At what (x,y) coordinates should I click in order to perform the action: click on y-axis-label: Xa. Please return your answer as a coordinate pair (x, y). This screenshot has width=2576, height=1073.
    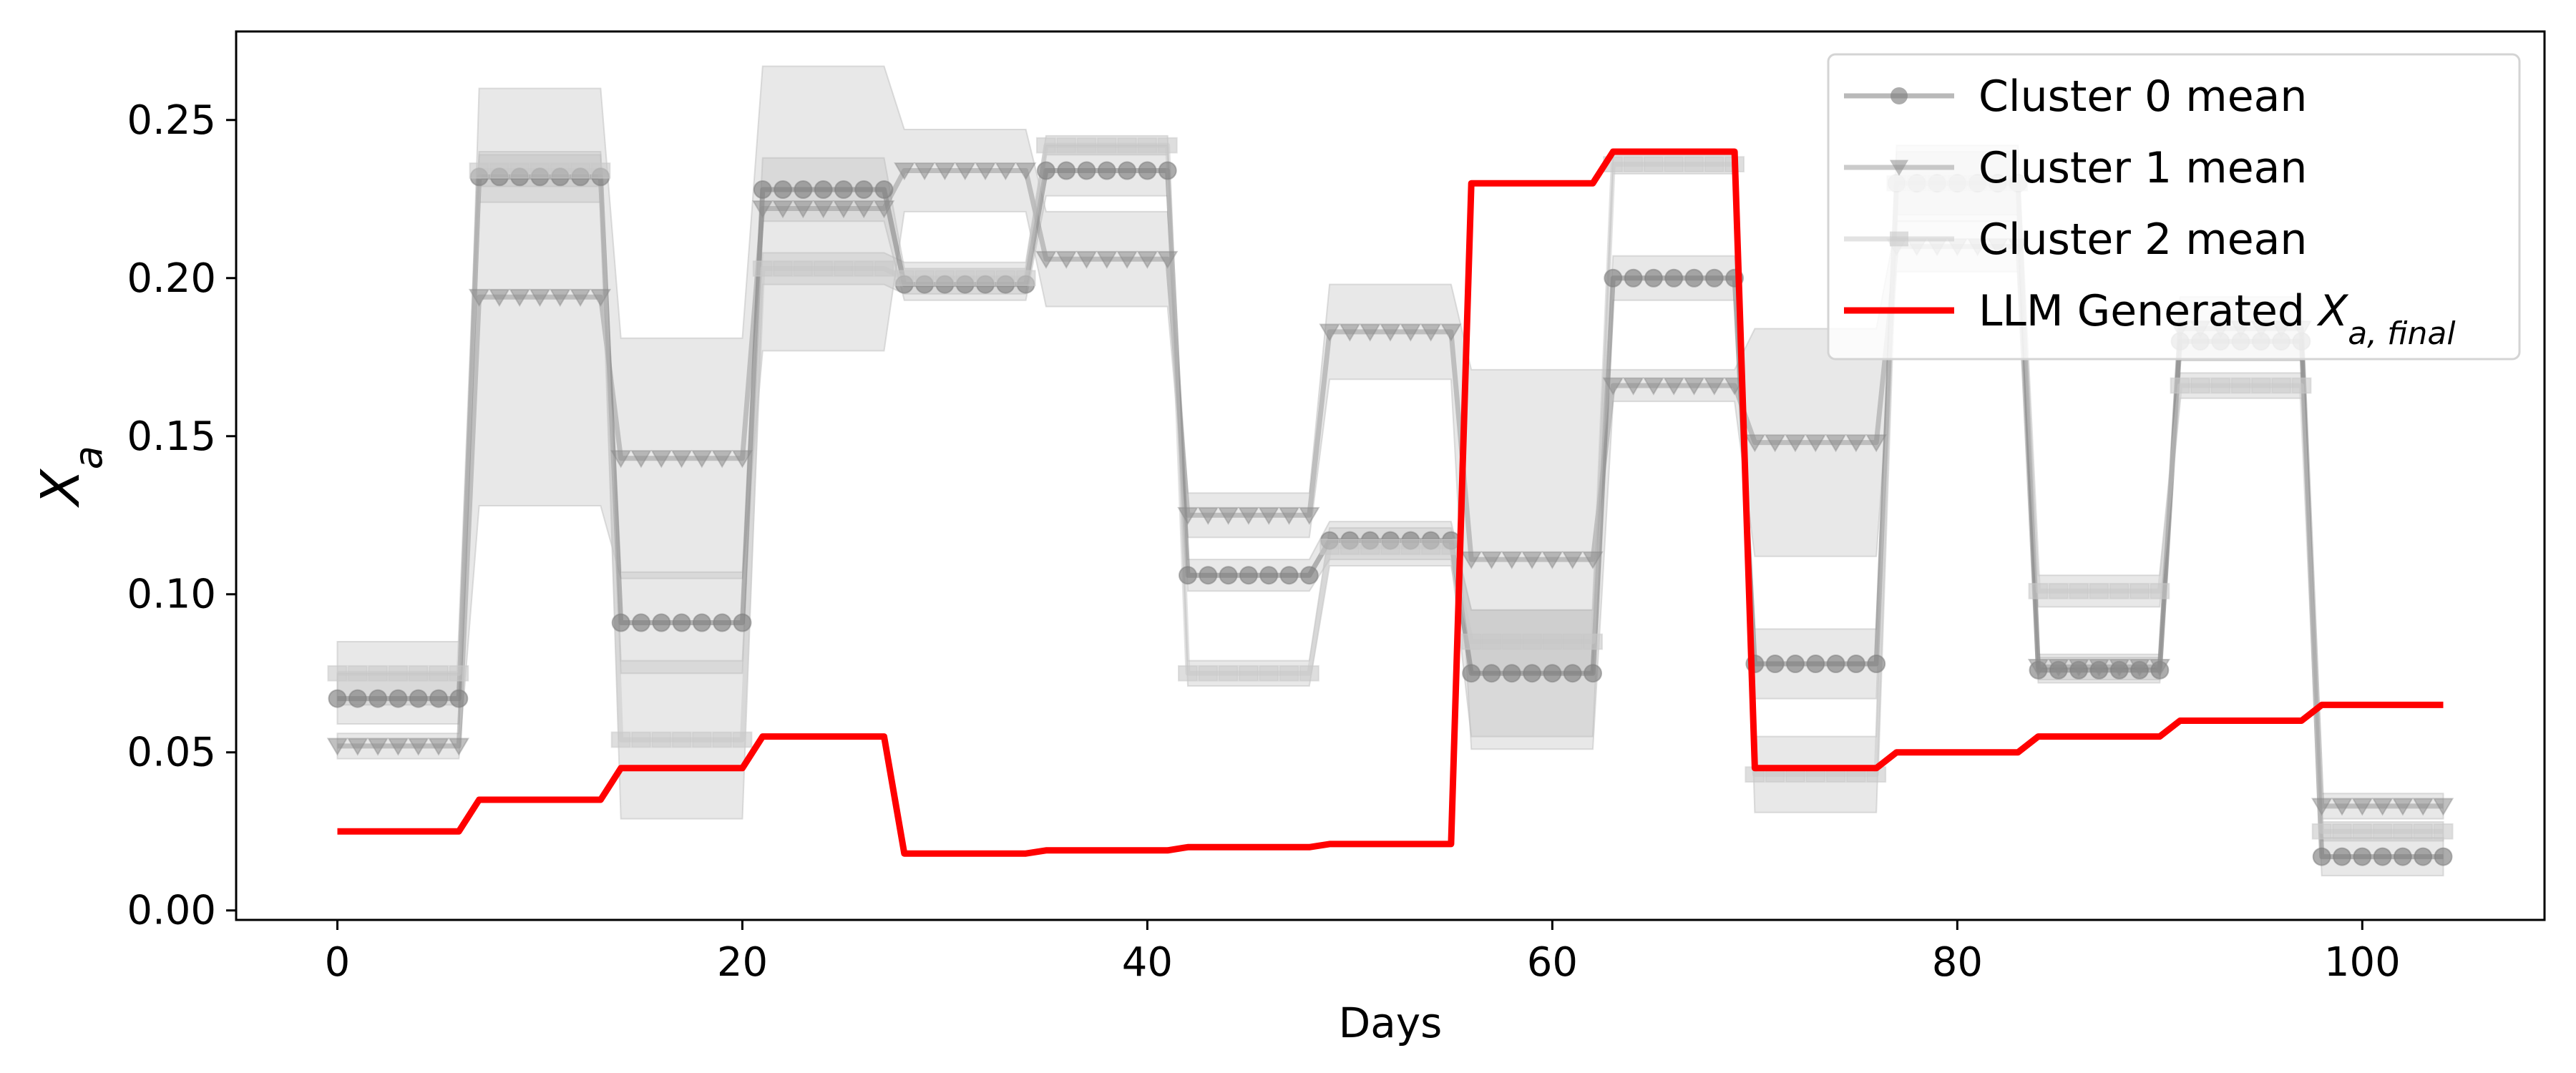
    Looking at the image, I should click on (70, 477).